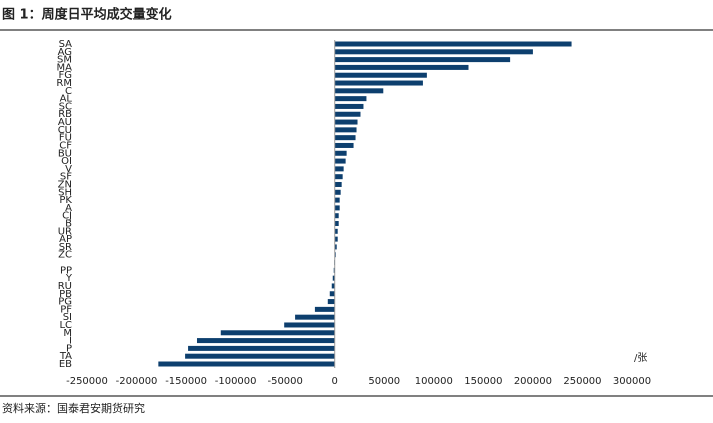 This screenshot has width=713, height=423. What do you see at coordinates (137, 381) in the screenshot?
I see `x-tick-label: -200000` at bounding box center [137, 381].